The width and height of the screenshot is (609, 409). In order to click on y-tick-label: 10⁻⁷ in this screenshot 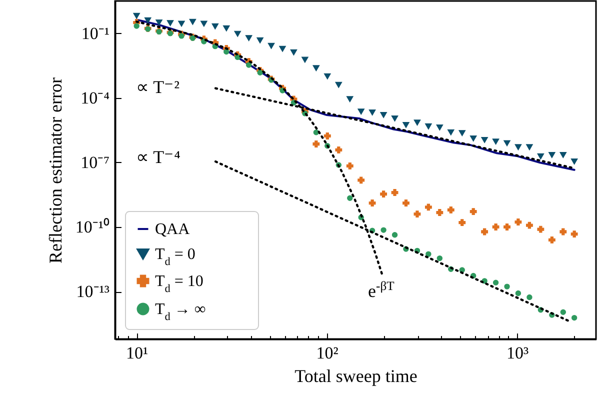, I will do `click(95, 162)`.